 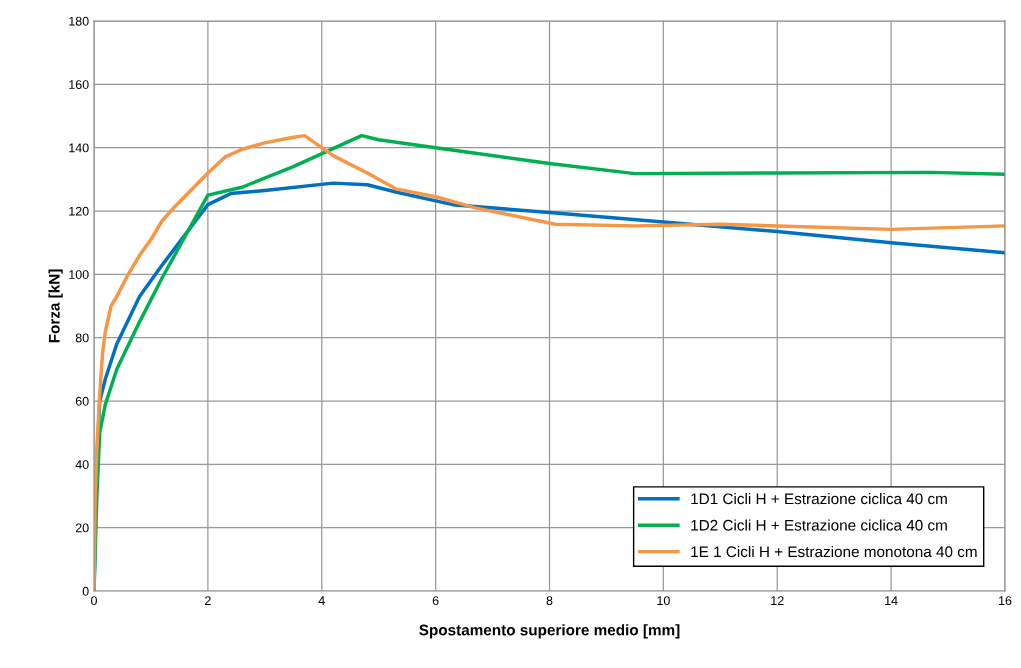 What do you see at coordinates (1005, 601) in the screenshot?
I see `x-tick-label: 16` at bounding box center [1005, 601].